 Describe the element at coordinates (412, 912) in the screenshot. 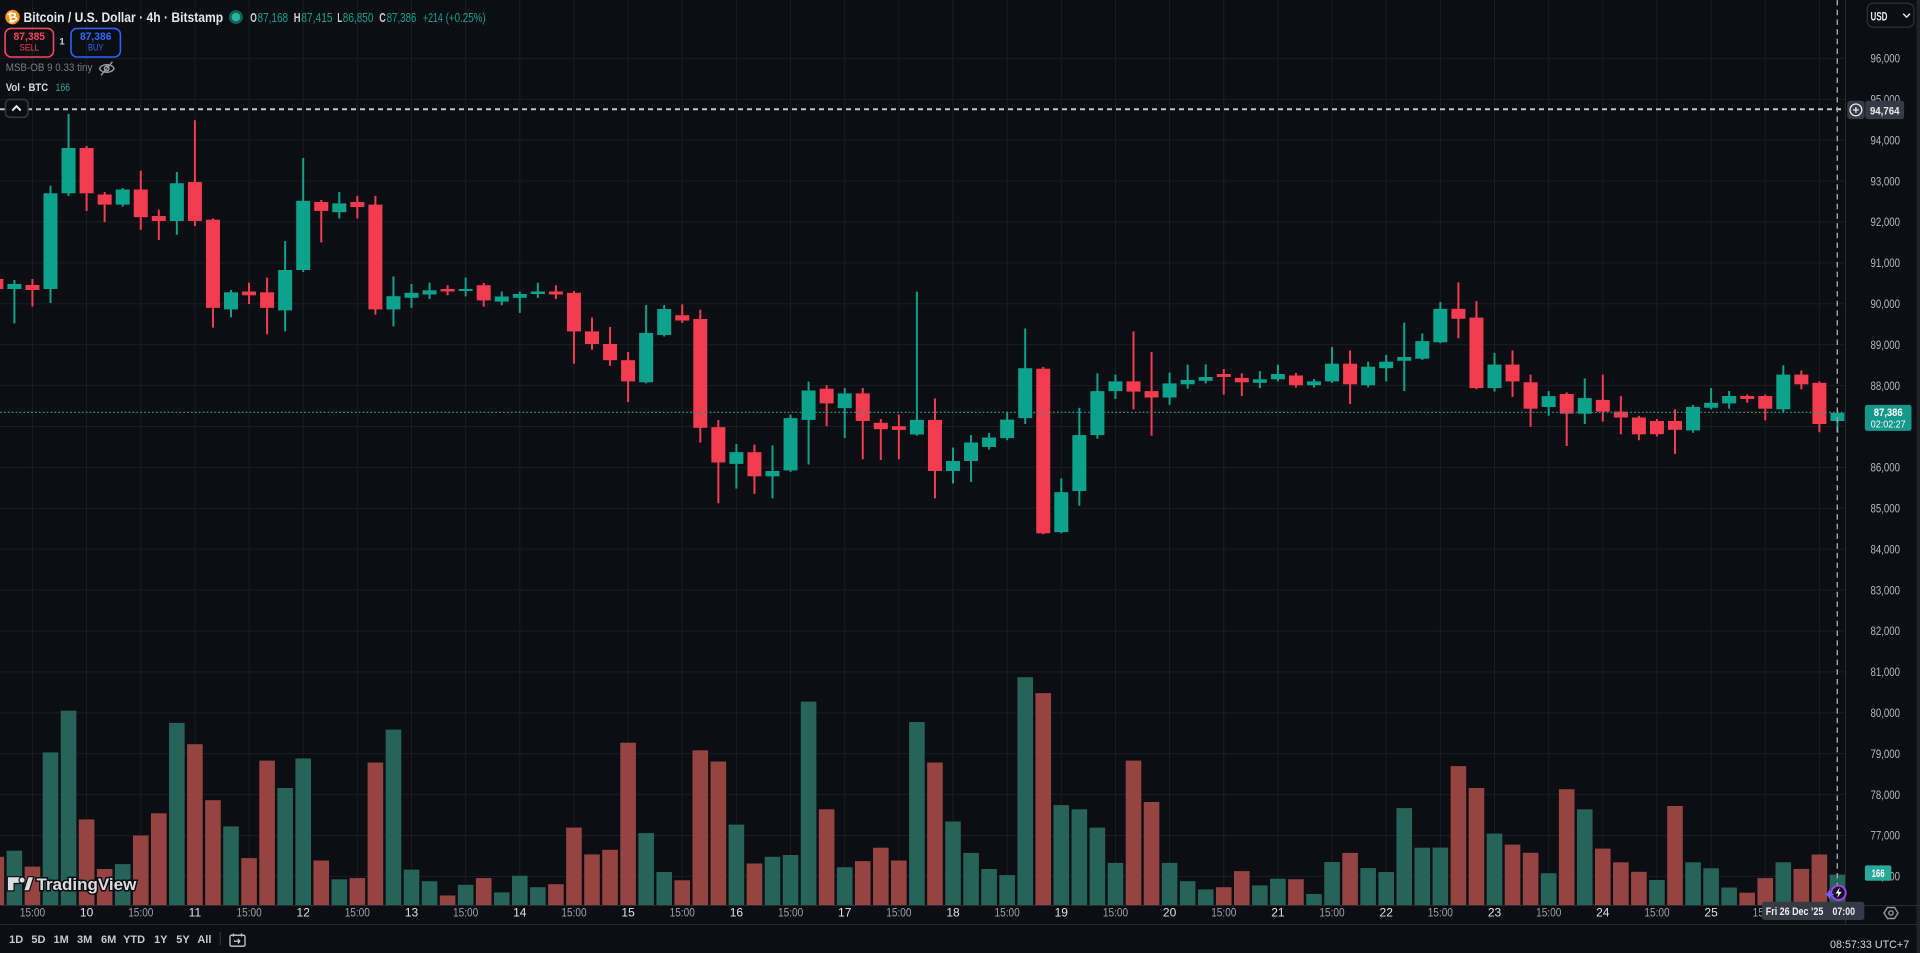

I see `svg-text: 13` at that location.